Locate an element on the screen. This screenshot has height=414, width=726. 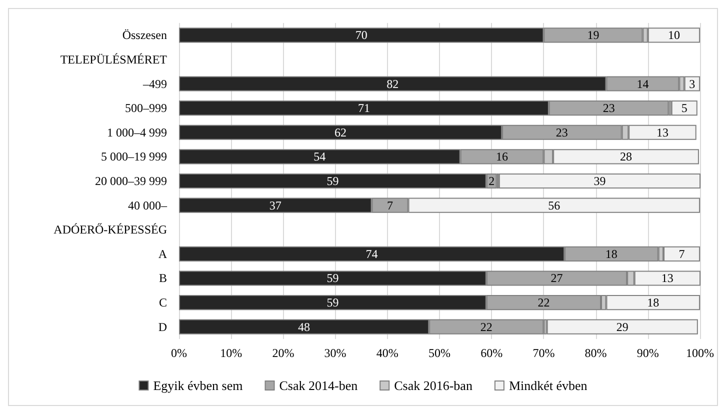
x-tick-label: 100% is located at coordinates (700, 353).